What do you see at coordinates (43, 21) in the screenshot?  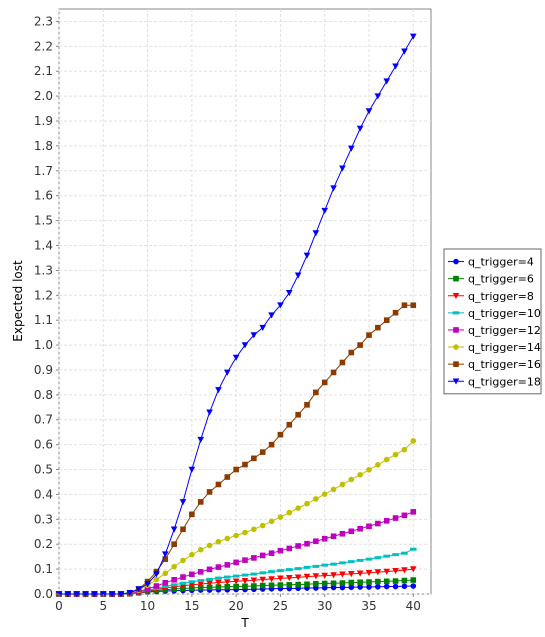 I see `y-tick-label: 2.3` at bounding box center [43, 21].